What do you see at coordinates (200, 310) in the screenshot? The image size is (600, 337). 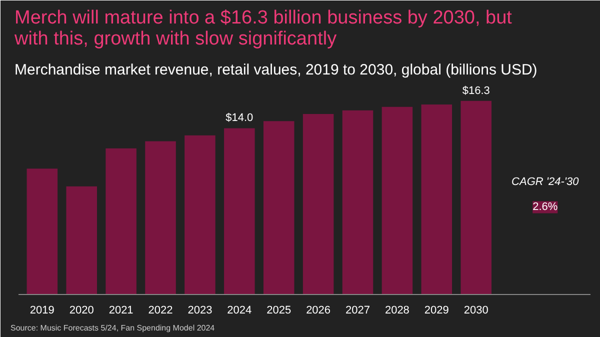 I see `x-tick-label: 2023` at bounding box center [200, 310].